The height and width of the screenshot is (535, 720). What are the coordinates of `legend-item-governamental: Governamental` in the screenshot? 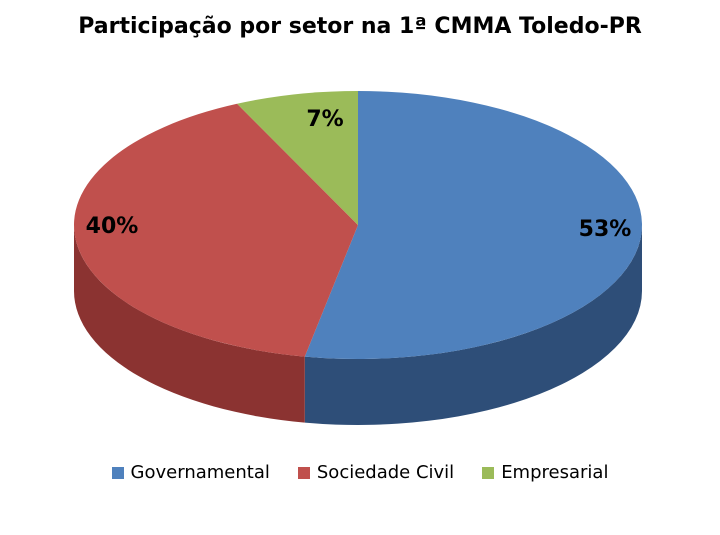 It's located at (190, 472).